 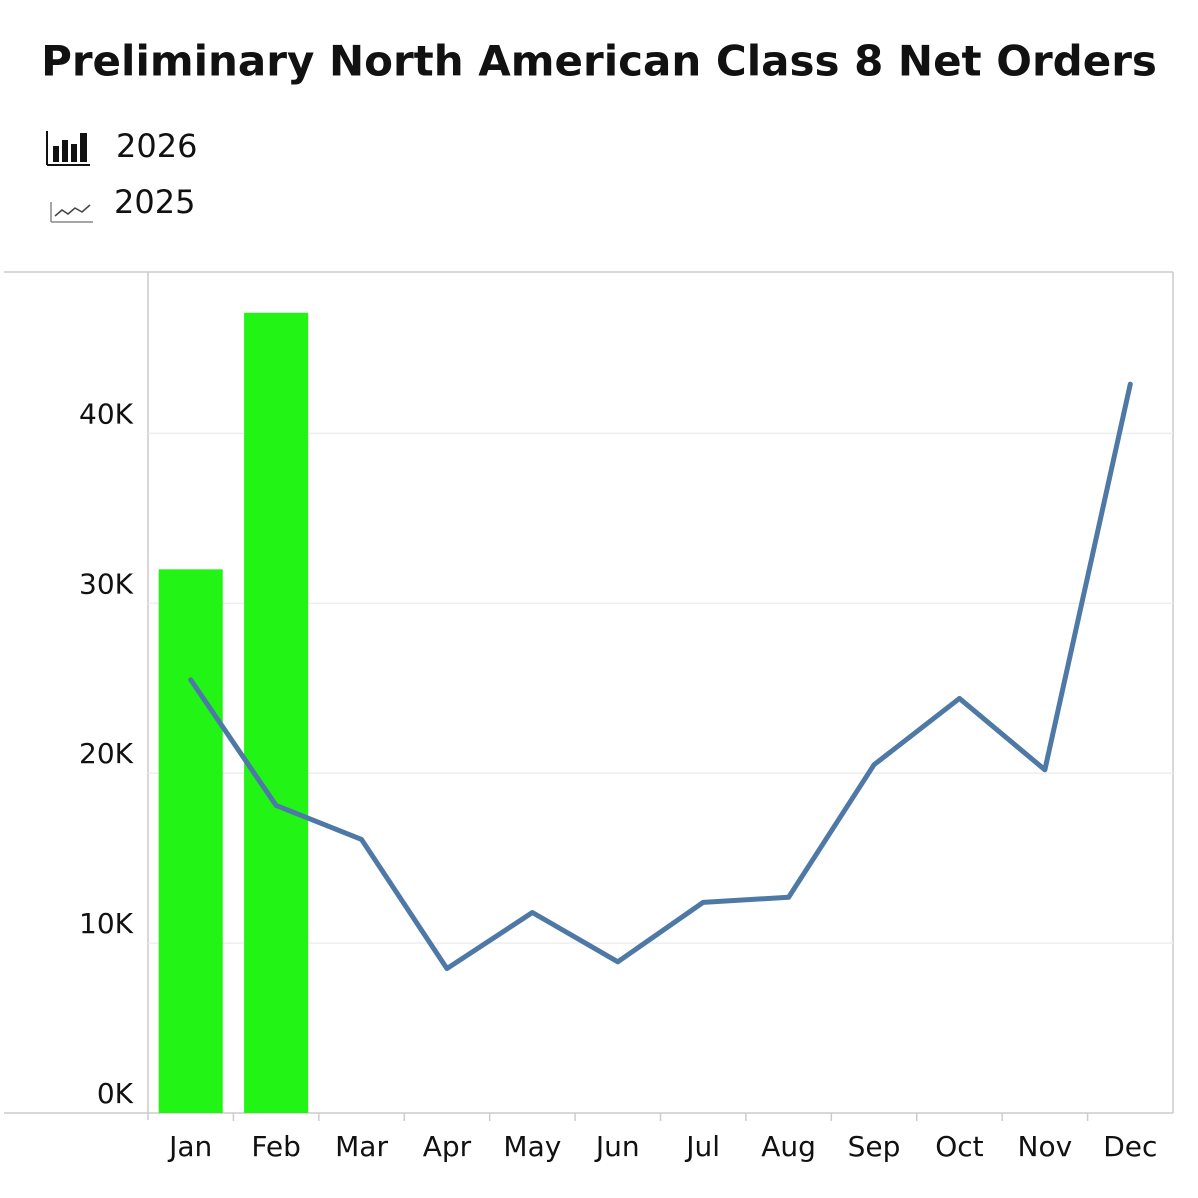 I want to click on x-tick-label: Jan, so click(x=189, y=1146).